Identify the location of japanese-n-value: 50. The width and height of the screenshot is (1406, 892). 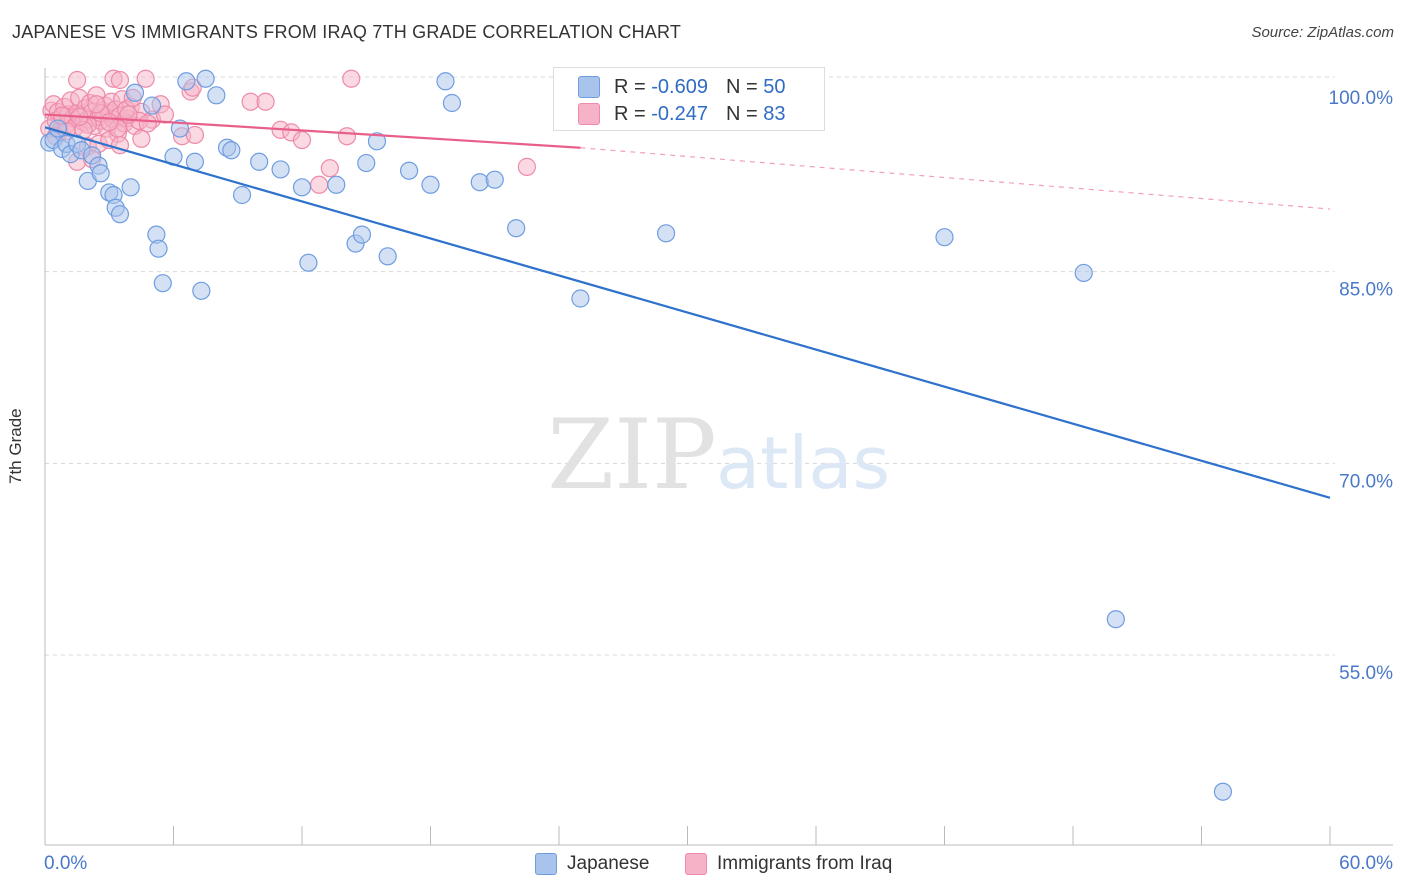
(774, 86).